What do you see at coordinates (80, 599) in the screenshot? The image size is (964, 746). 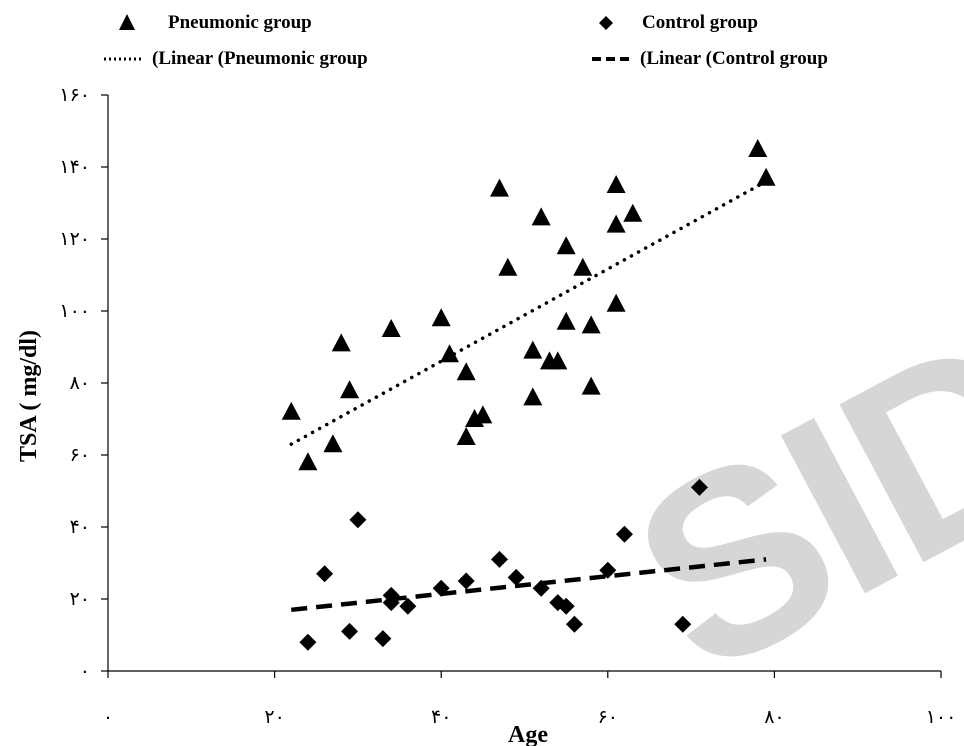 I see `y-tick-label: ٢٠` at bounding box center [80, 599].